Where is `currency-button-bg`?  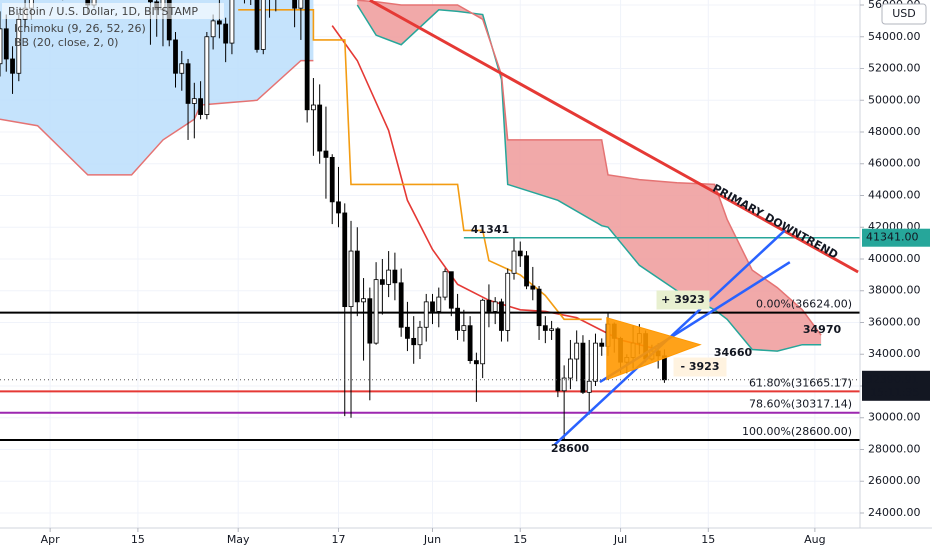 currency-button-bg is located at coordinates (904, 14).